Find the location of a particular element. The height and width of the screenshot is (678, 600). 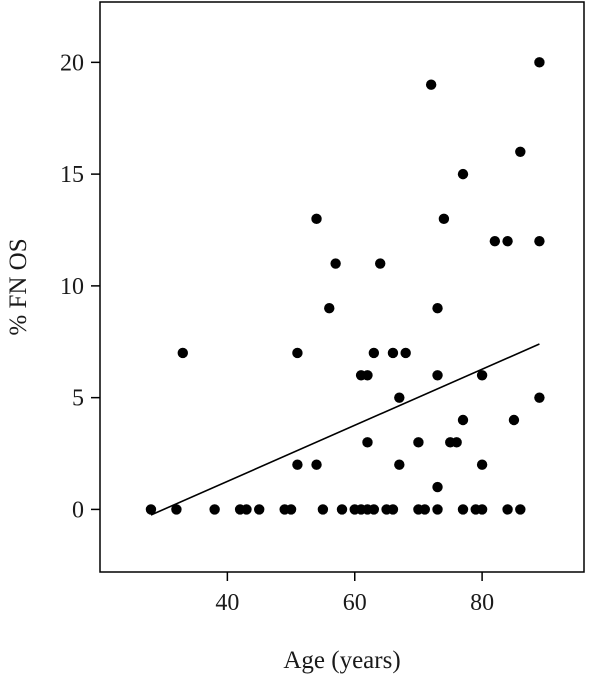

y-axis: 0 5 10 15 20 is located at coordinates (80, 286).